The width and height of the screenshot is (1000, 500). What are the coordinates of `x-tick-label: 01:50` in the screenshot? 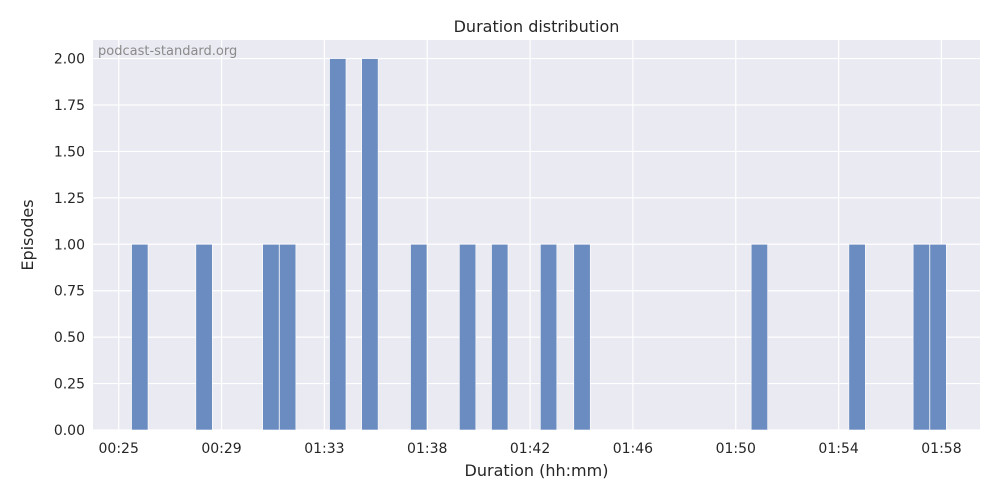 It's located at (736, 449).